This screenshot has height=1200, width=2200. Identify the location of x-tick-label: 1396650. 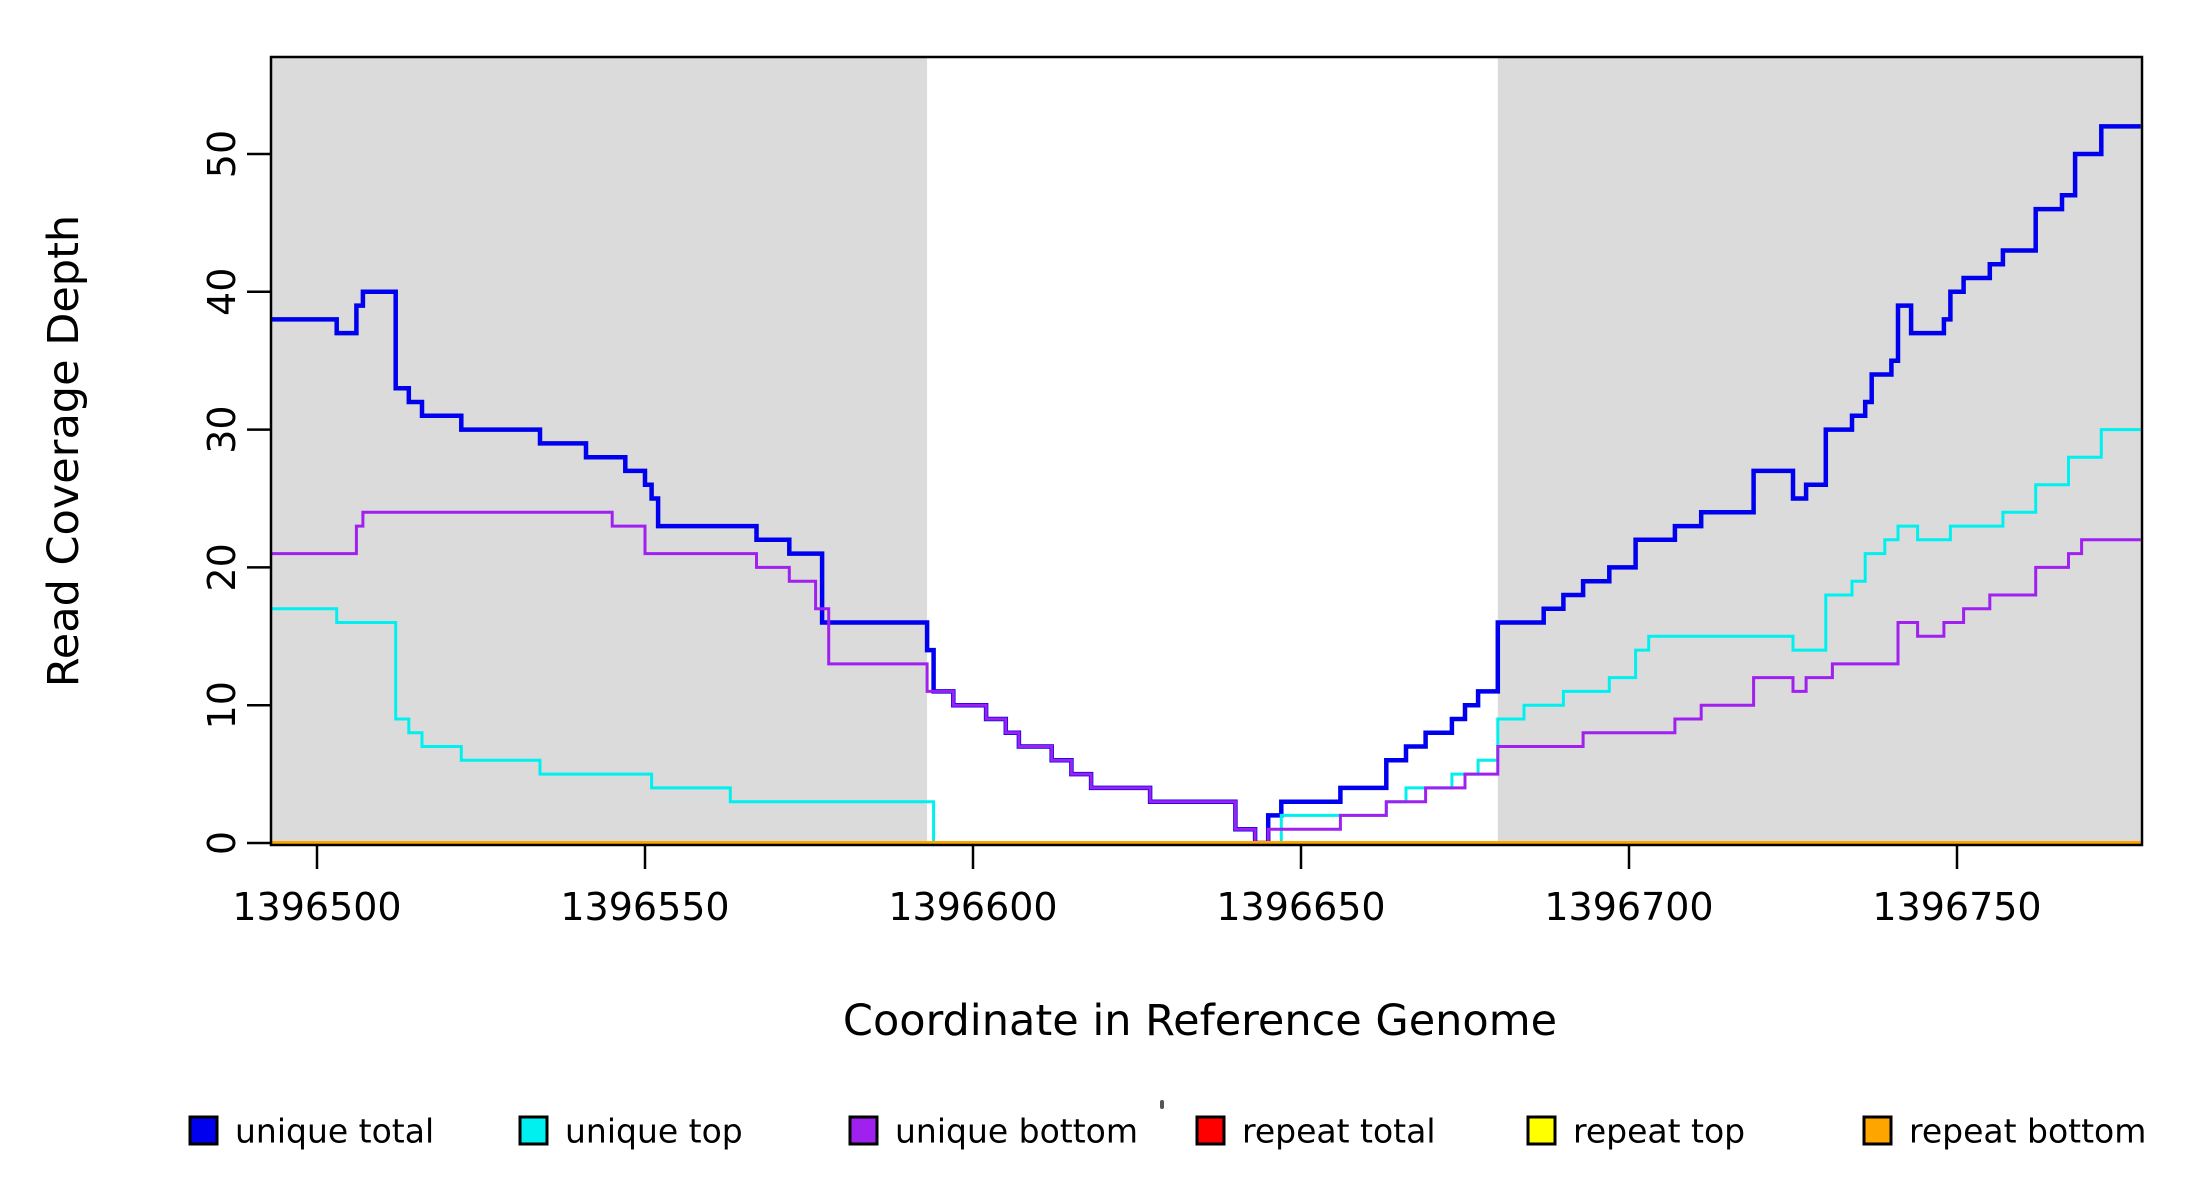
(1300, 907).